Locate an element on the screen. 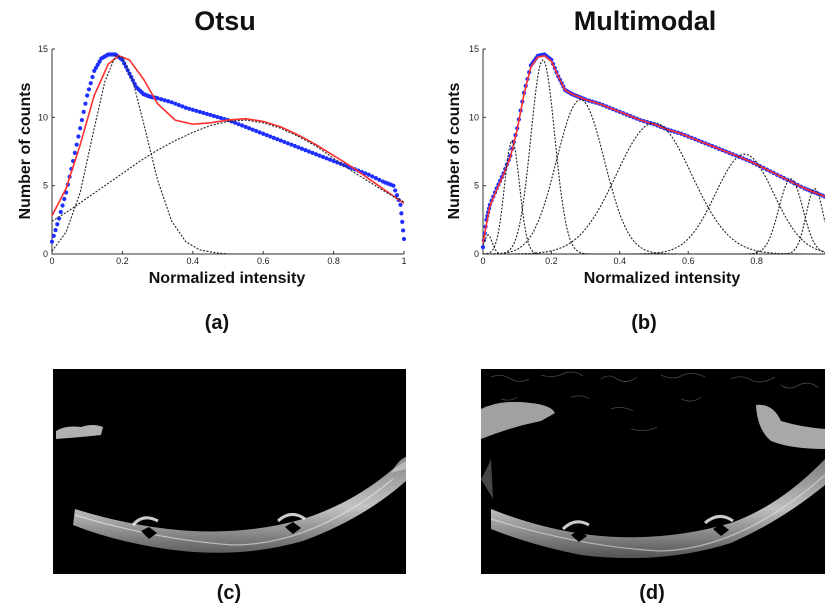 This screenshot has width=825, height=613. chart-title-otsu: Otsu is located at coordinates (225, 21).